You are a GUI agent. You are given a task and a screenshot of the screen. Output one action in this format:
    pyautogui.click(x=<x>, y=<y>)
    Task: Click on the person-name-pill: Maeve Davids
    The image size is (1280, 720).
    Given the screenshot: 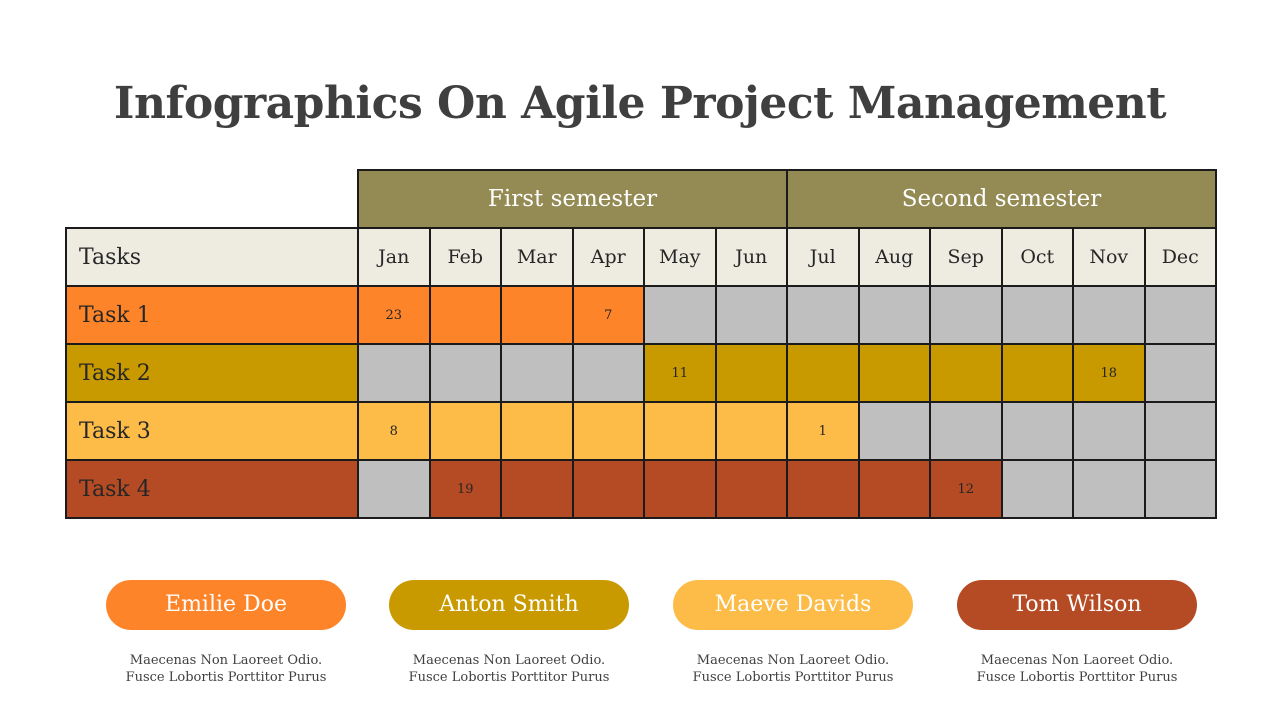 What is the action you would take?
    pyautogui.click(x=793, y=605)
    